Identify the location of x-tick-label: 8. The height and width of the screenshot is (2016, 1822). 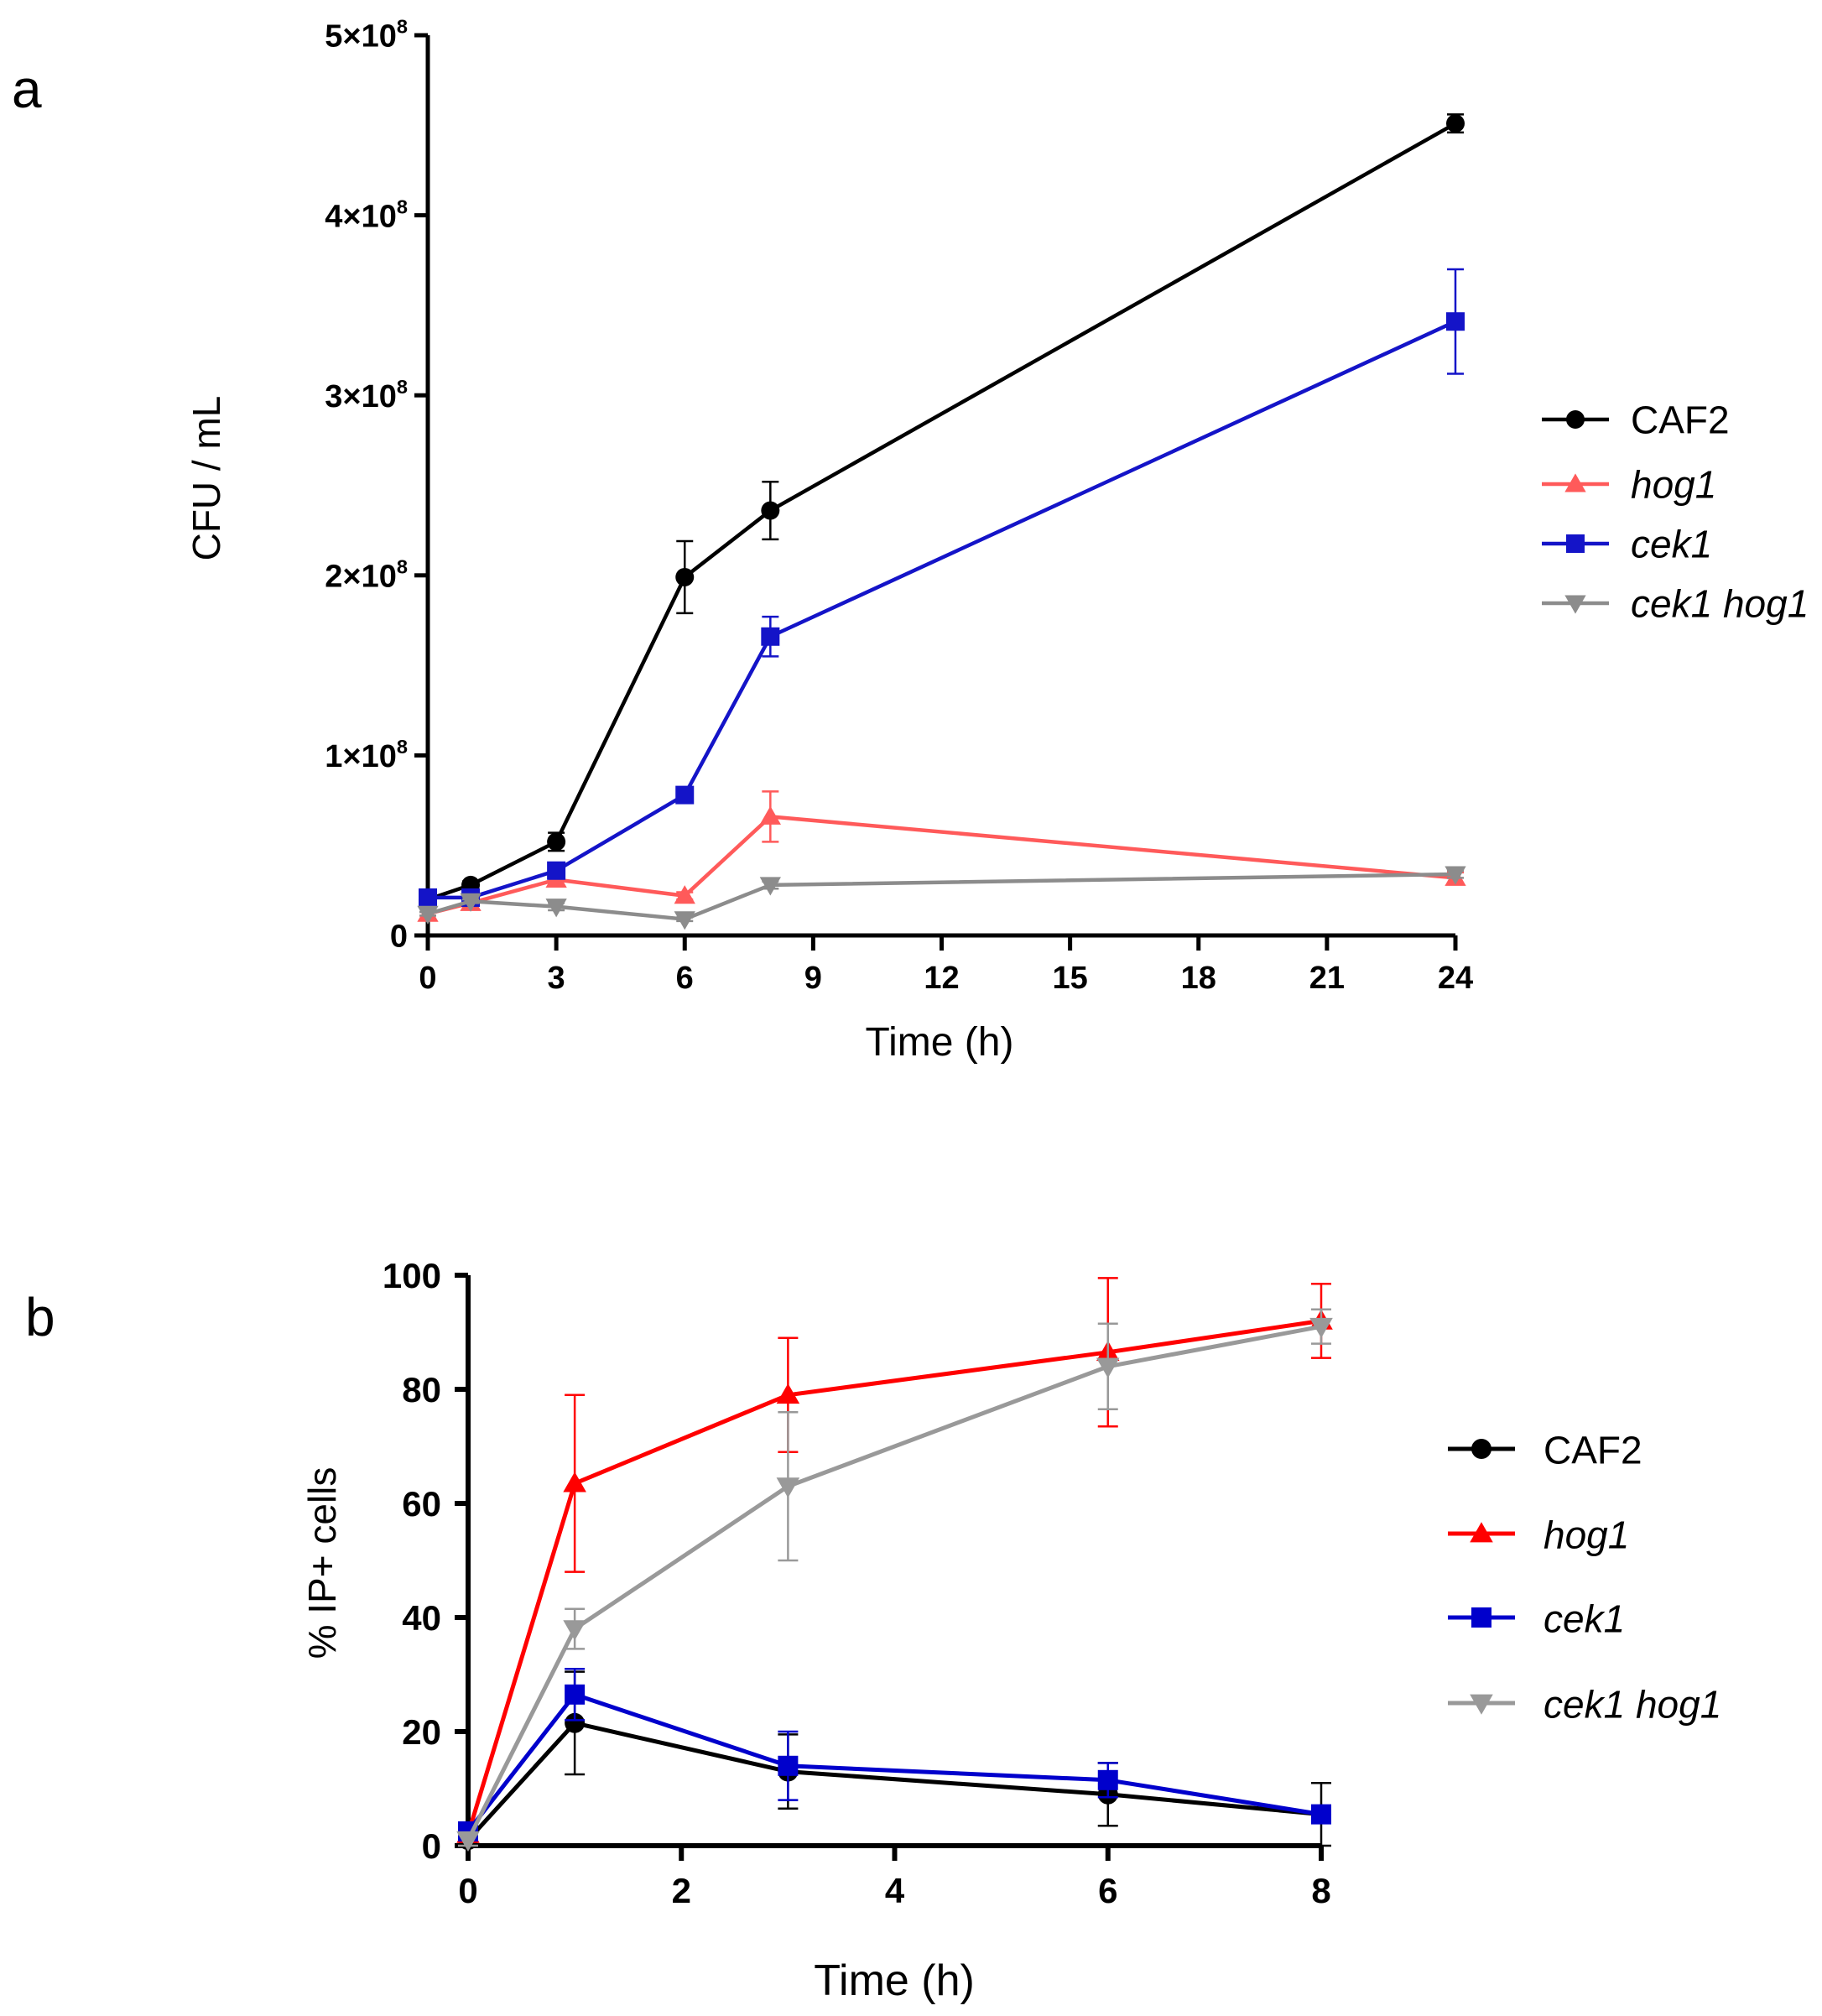
(1320, 1891).